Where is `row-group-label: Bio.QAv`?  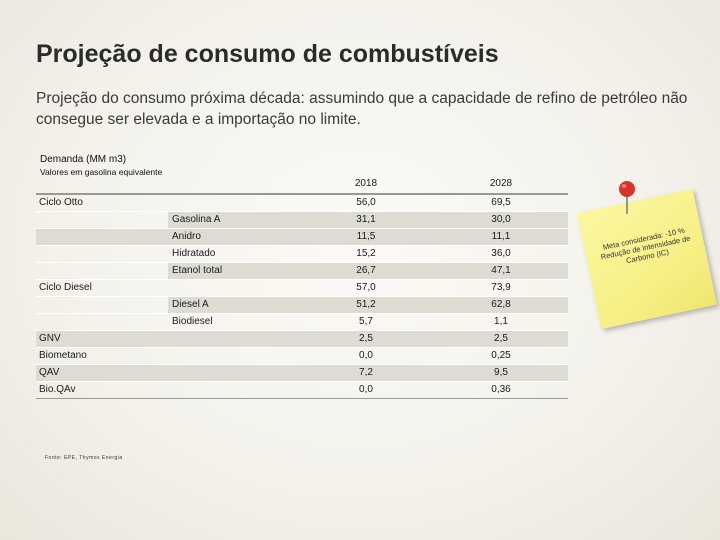
row-group-label: Bio.QAv is located at coordinates (57, 389).